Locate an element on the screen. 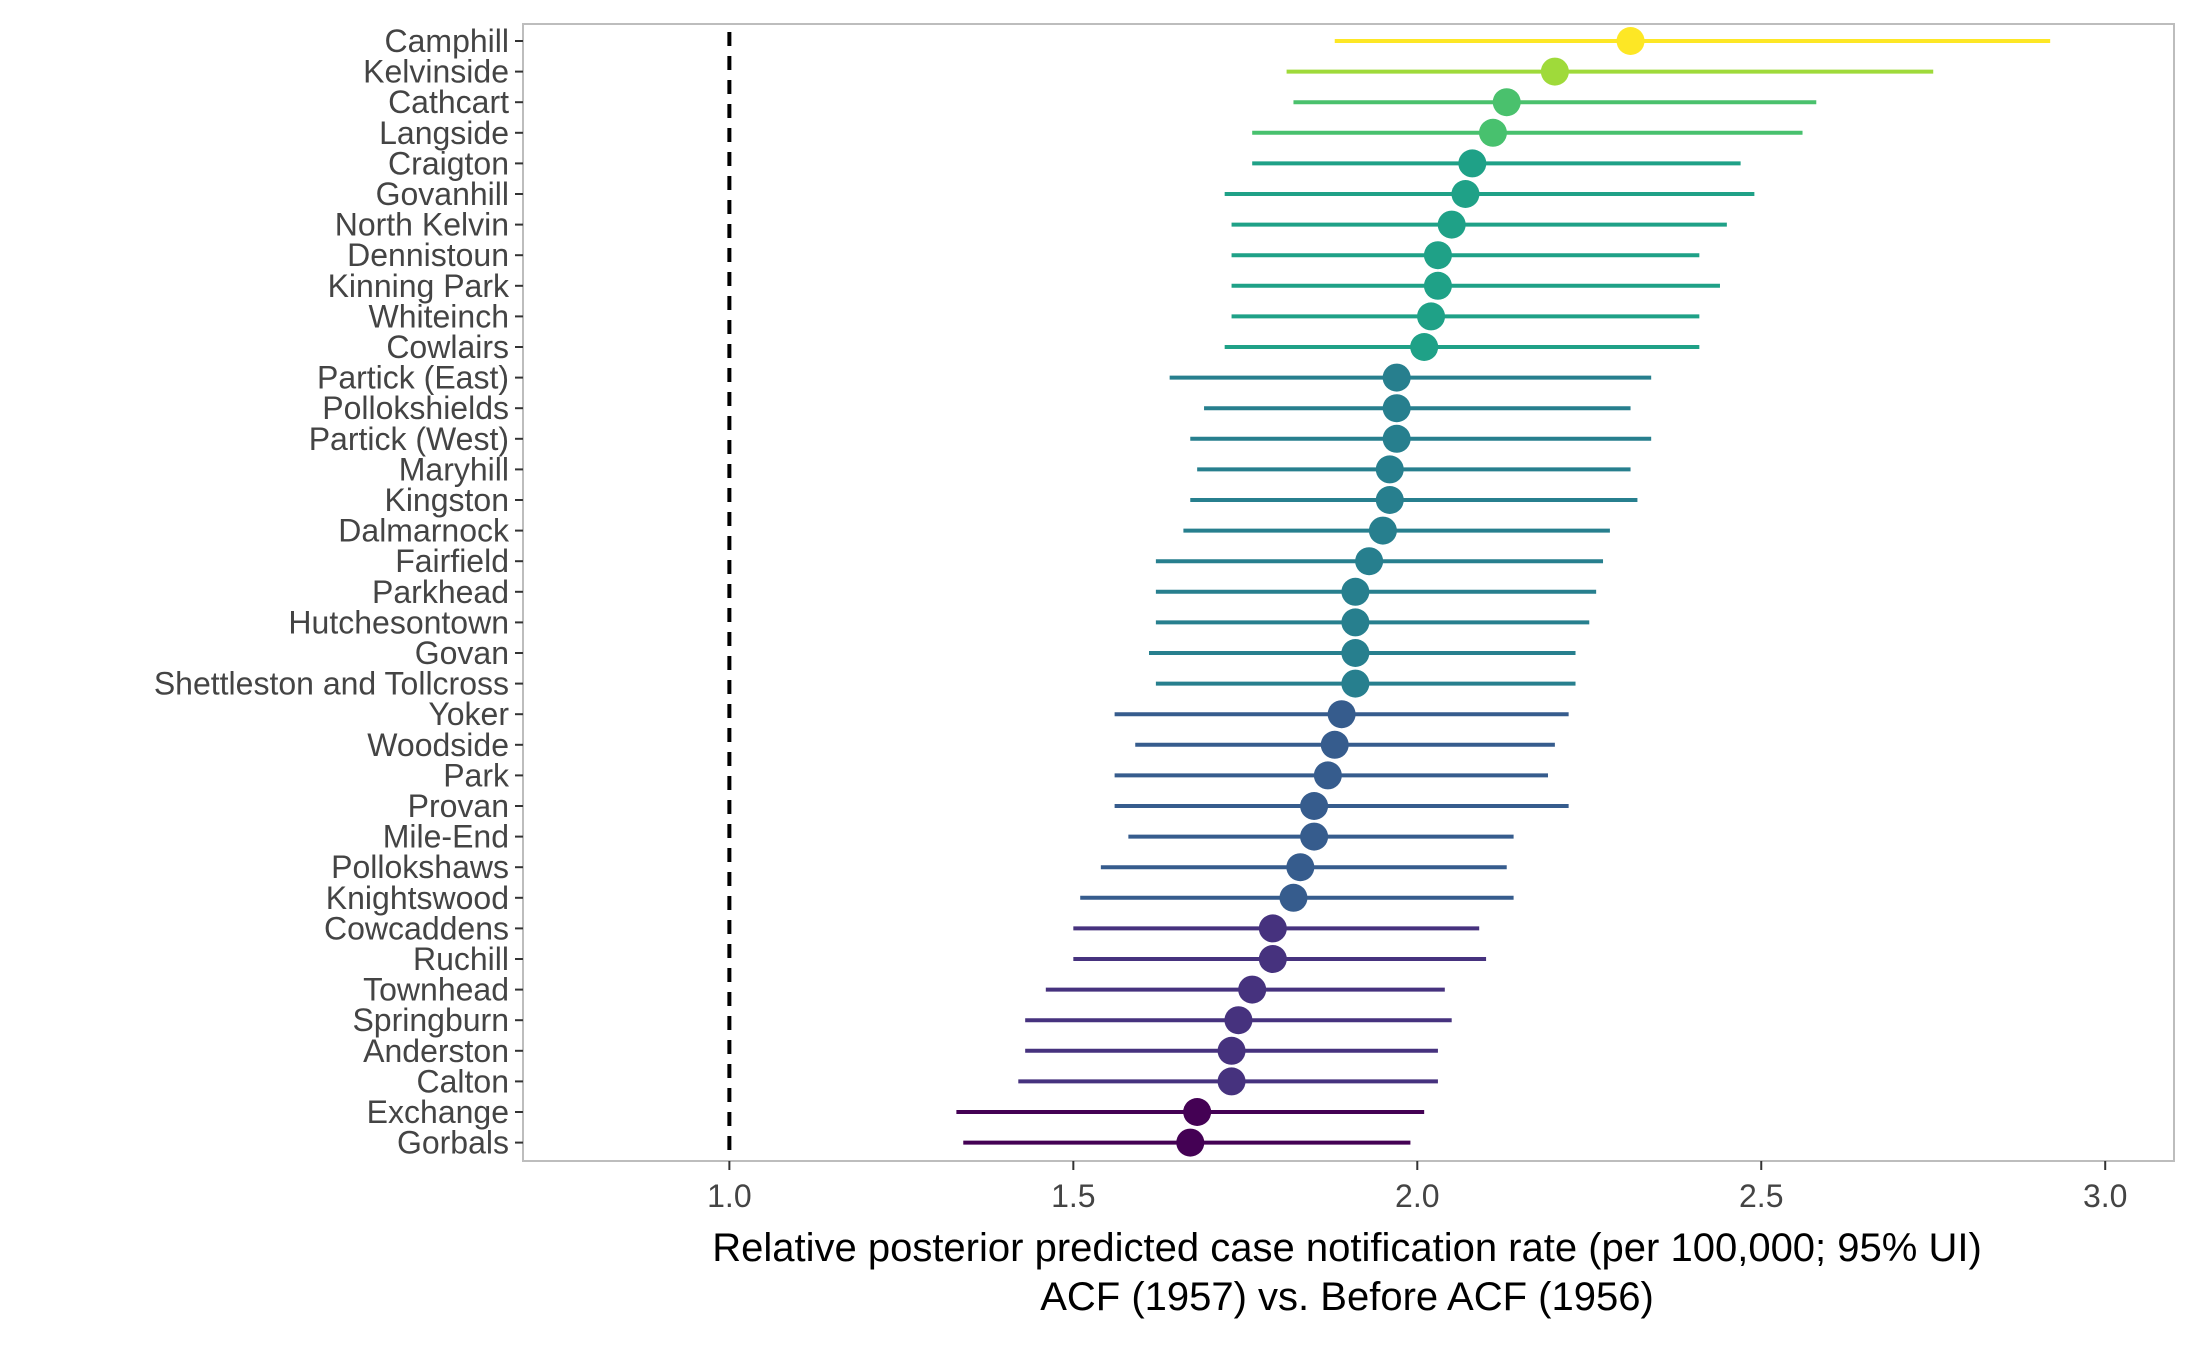 The image size is (2187, 1351). y-tick-label-kinning-park: Kinning Park is located at coordinates (419, 286).